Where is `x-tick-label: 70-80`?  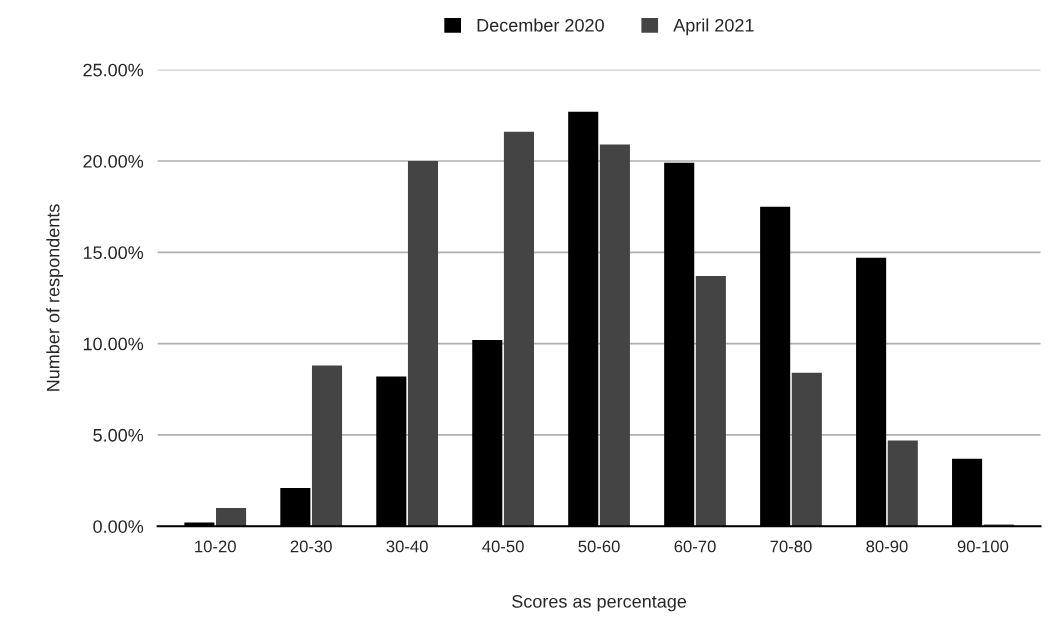
x-tick-label: 70-80 is located at coordinates (791, 546).